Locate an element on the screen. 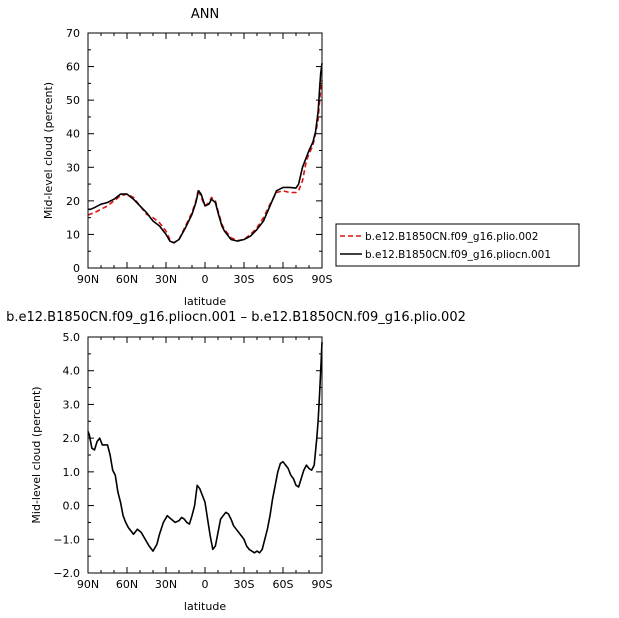  bottom-x-tick-label: 90S is located at coordinates (322, 584).